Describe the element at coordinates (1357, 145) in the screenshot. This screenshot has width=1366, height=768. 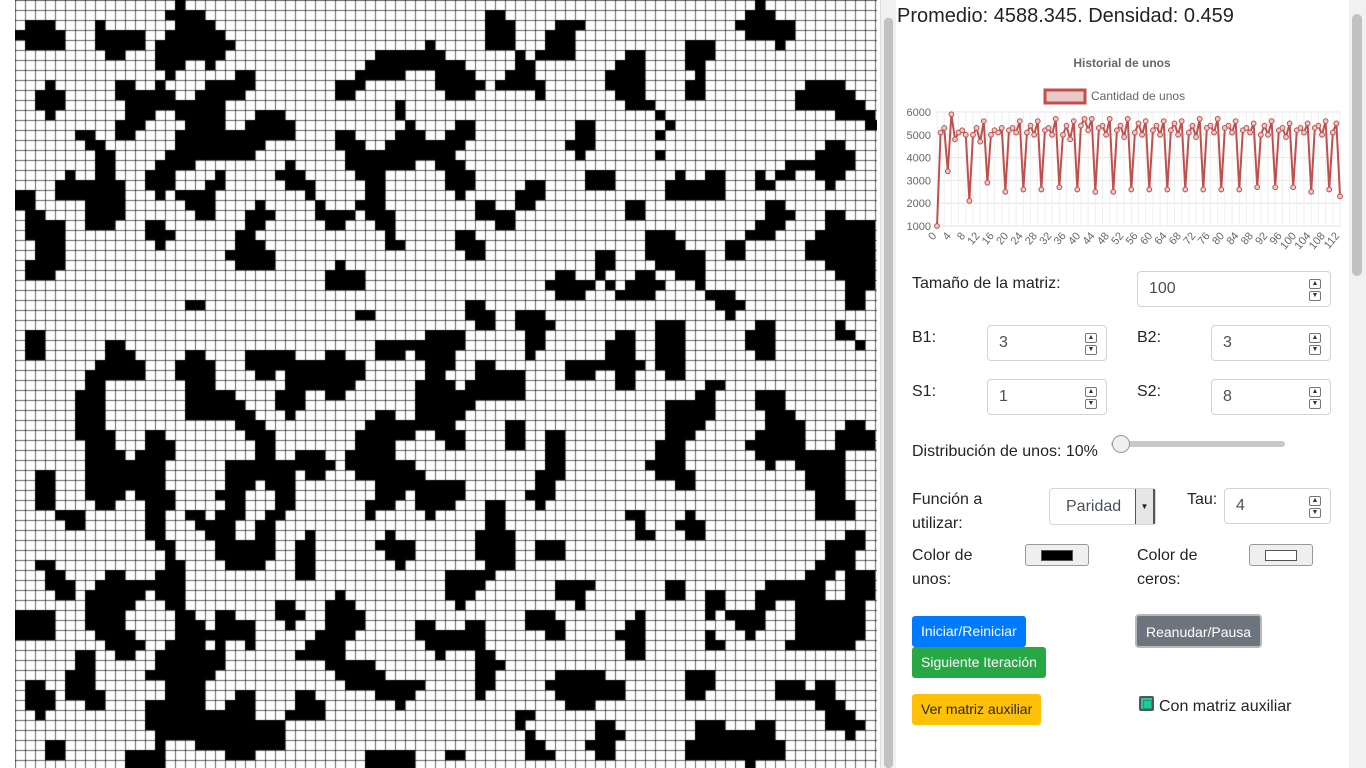
I see `page-scrollbar-thumb` at that location.